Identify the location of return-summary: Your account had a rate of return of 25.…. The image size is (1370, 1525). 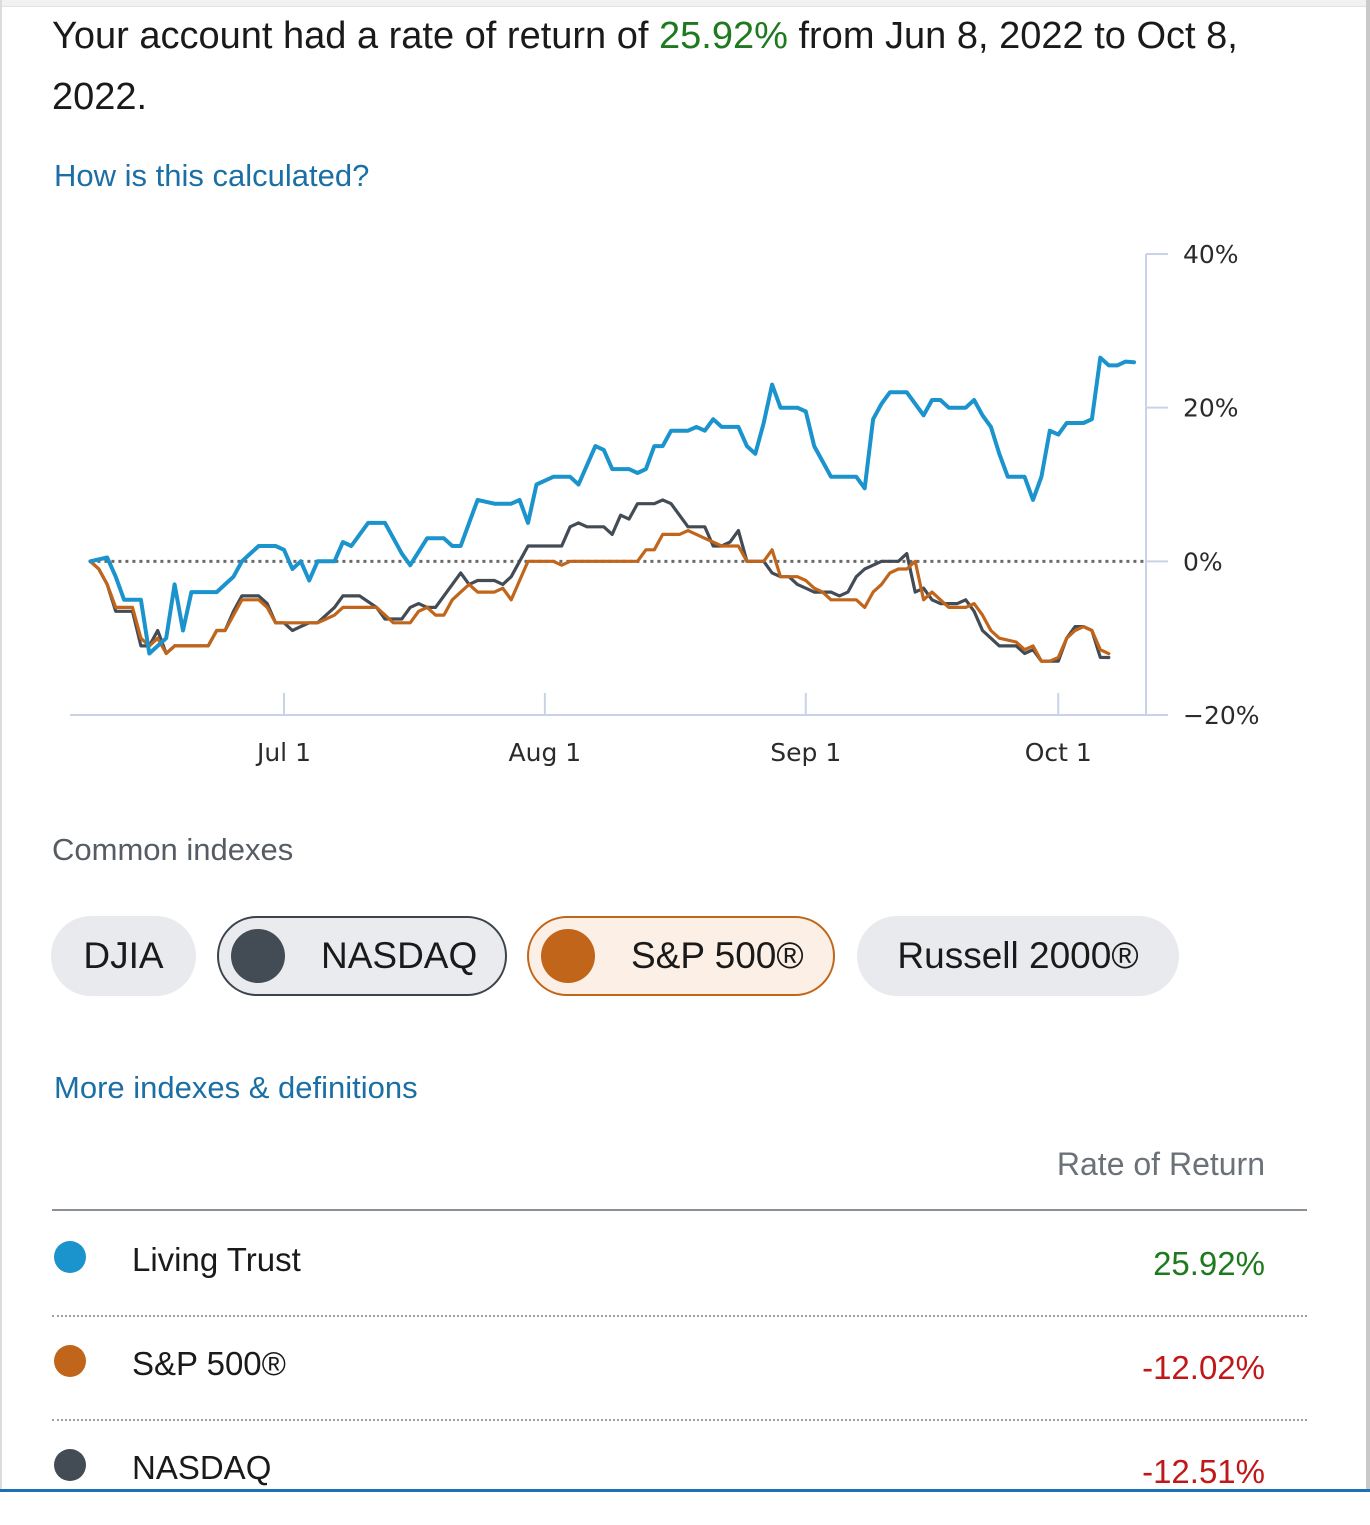
(682, 67).